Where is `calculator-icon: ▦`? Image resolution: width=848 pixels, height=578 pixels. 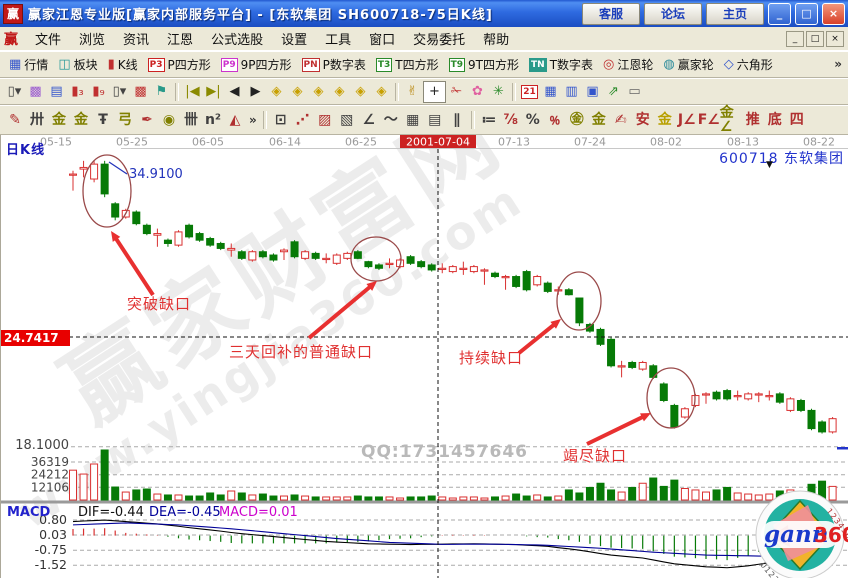 calculator-icon: ▦ is located at coordinates (550, 91).